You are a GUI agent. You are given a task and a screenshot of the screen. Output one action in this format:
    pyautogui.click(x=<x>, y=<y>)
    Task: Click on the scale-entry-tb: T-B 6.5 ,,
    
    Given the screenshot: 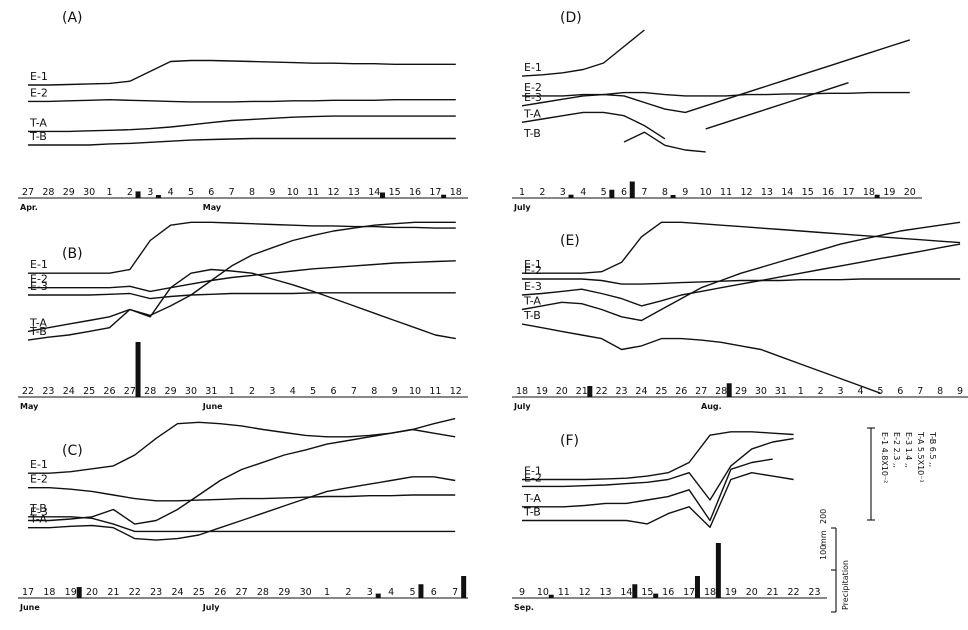 What is the action you would take?
    pyautogui.click(x=932, y=449)
    